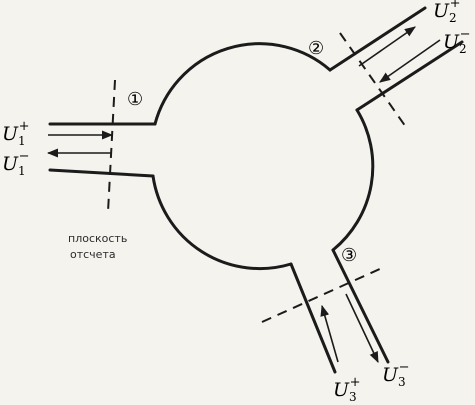  What do you see at coordinates (111, 146) in the screenshot?
I see `port-1-reference-plane` at bounding box center [111, 146].